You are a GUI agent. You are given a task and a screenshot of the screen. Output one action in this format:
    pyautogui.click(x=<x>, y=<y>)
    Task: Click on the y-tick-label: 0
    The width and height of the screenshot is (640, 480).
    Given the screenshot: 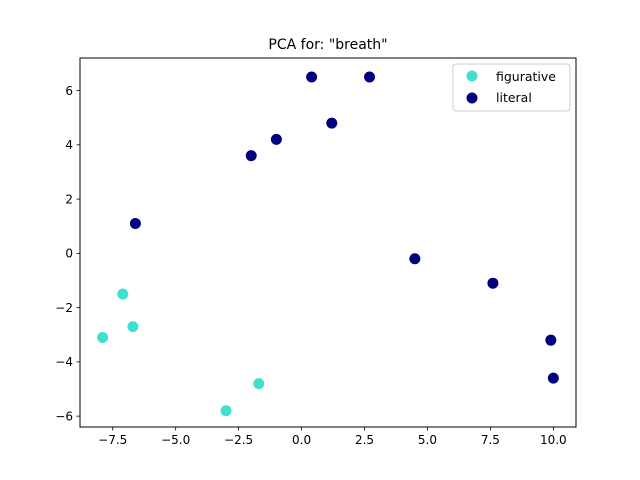 What is the action you would take?
    pyautogui.click(x=69, y=254)
    